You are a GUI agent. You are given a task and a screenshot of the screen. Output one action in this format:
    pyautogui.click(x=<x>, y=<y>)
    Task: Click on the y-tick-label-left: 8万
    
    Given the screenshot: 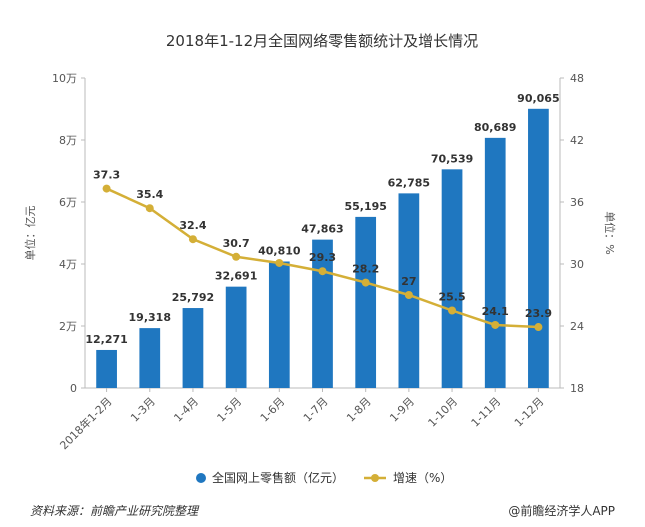 What is the action you would take?
    pyautogui.click(x=68, y=140)
    